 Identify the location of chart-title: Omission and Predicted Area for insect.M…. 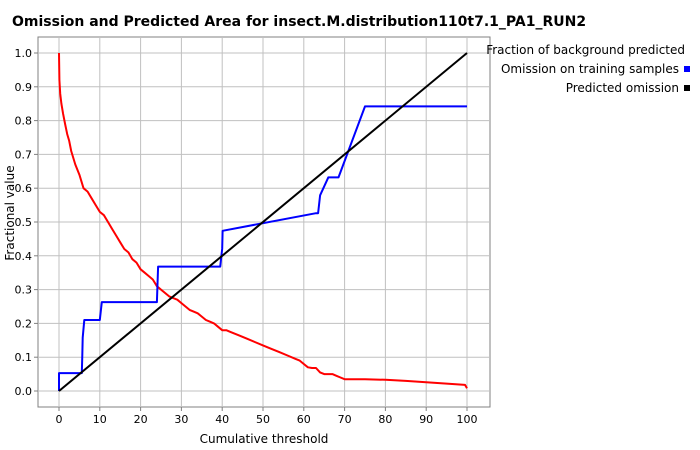
(299, 22).